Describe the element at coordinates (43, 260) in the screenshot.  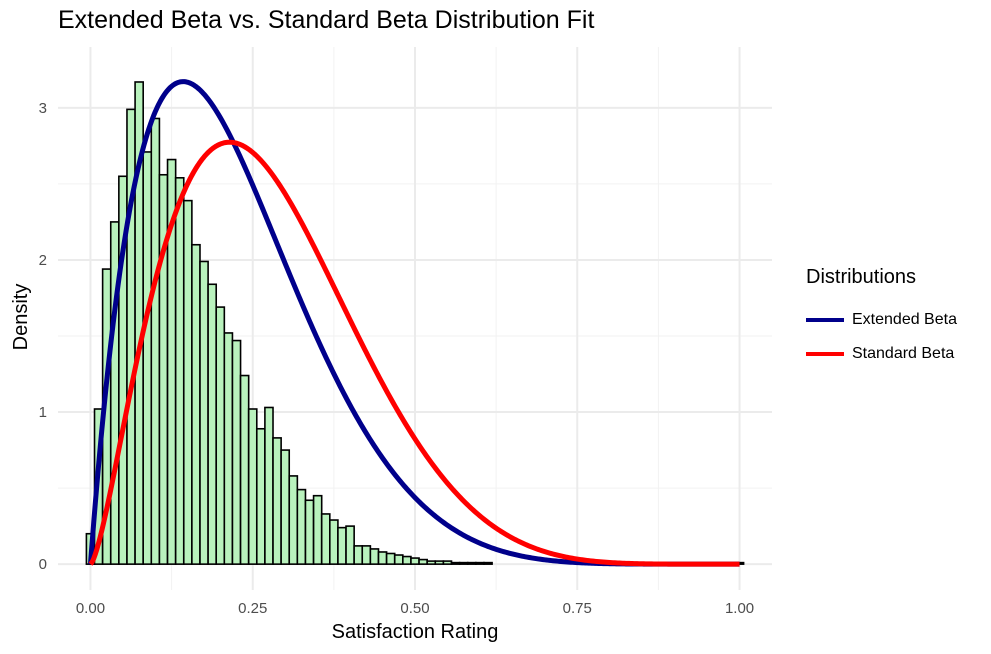
I see `y-tick-label: 2` at that location.